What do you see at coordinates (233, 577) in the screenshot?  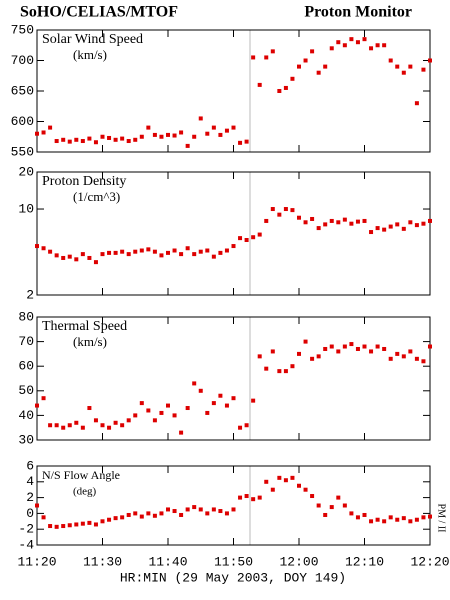 I see `x-axis-label: HR:MIN (29 May 2003, DOY 149)` at bounding box center [233, 577].